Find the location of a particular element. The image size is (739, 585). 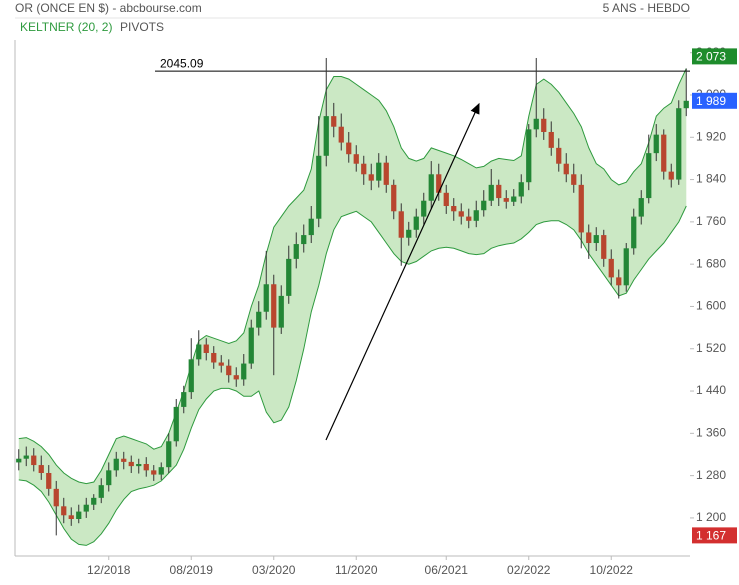

y-tick-label: 1 680 is located at coordinates (711, 263).